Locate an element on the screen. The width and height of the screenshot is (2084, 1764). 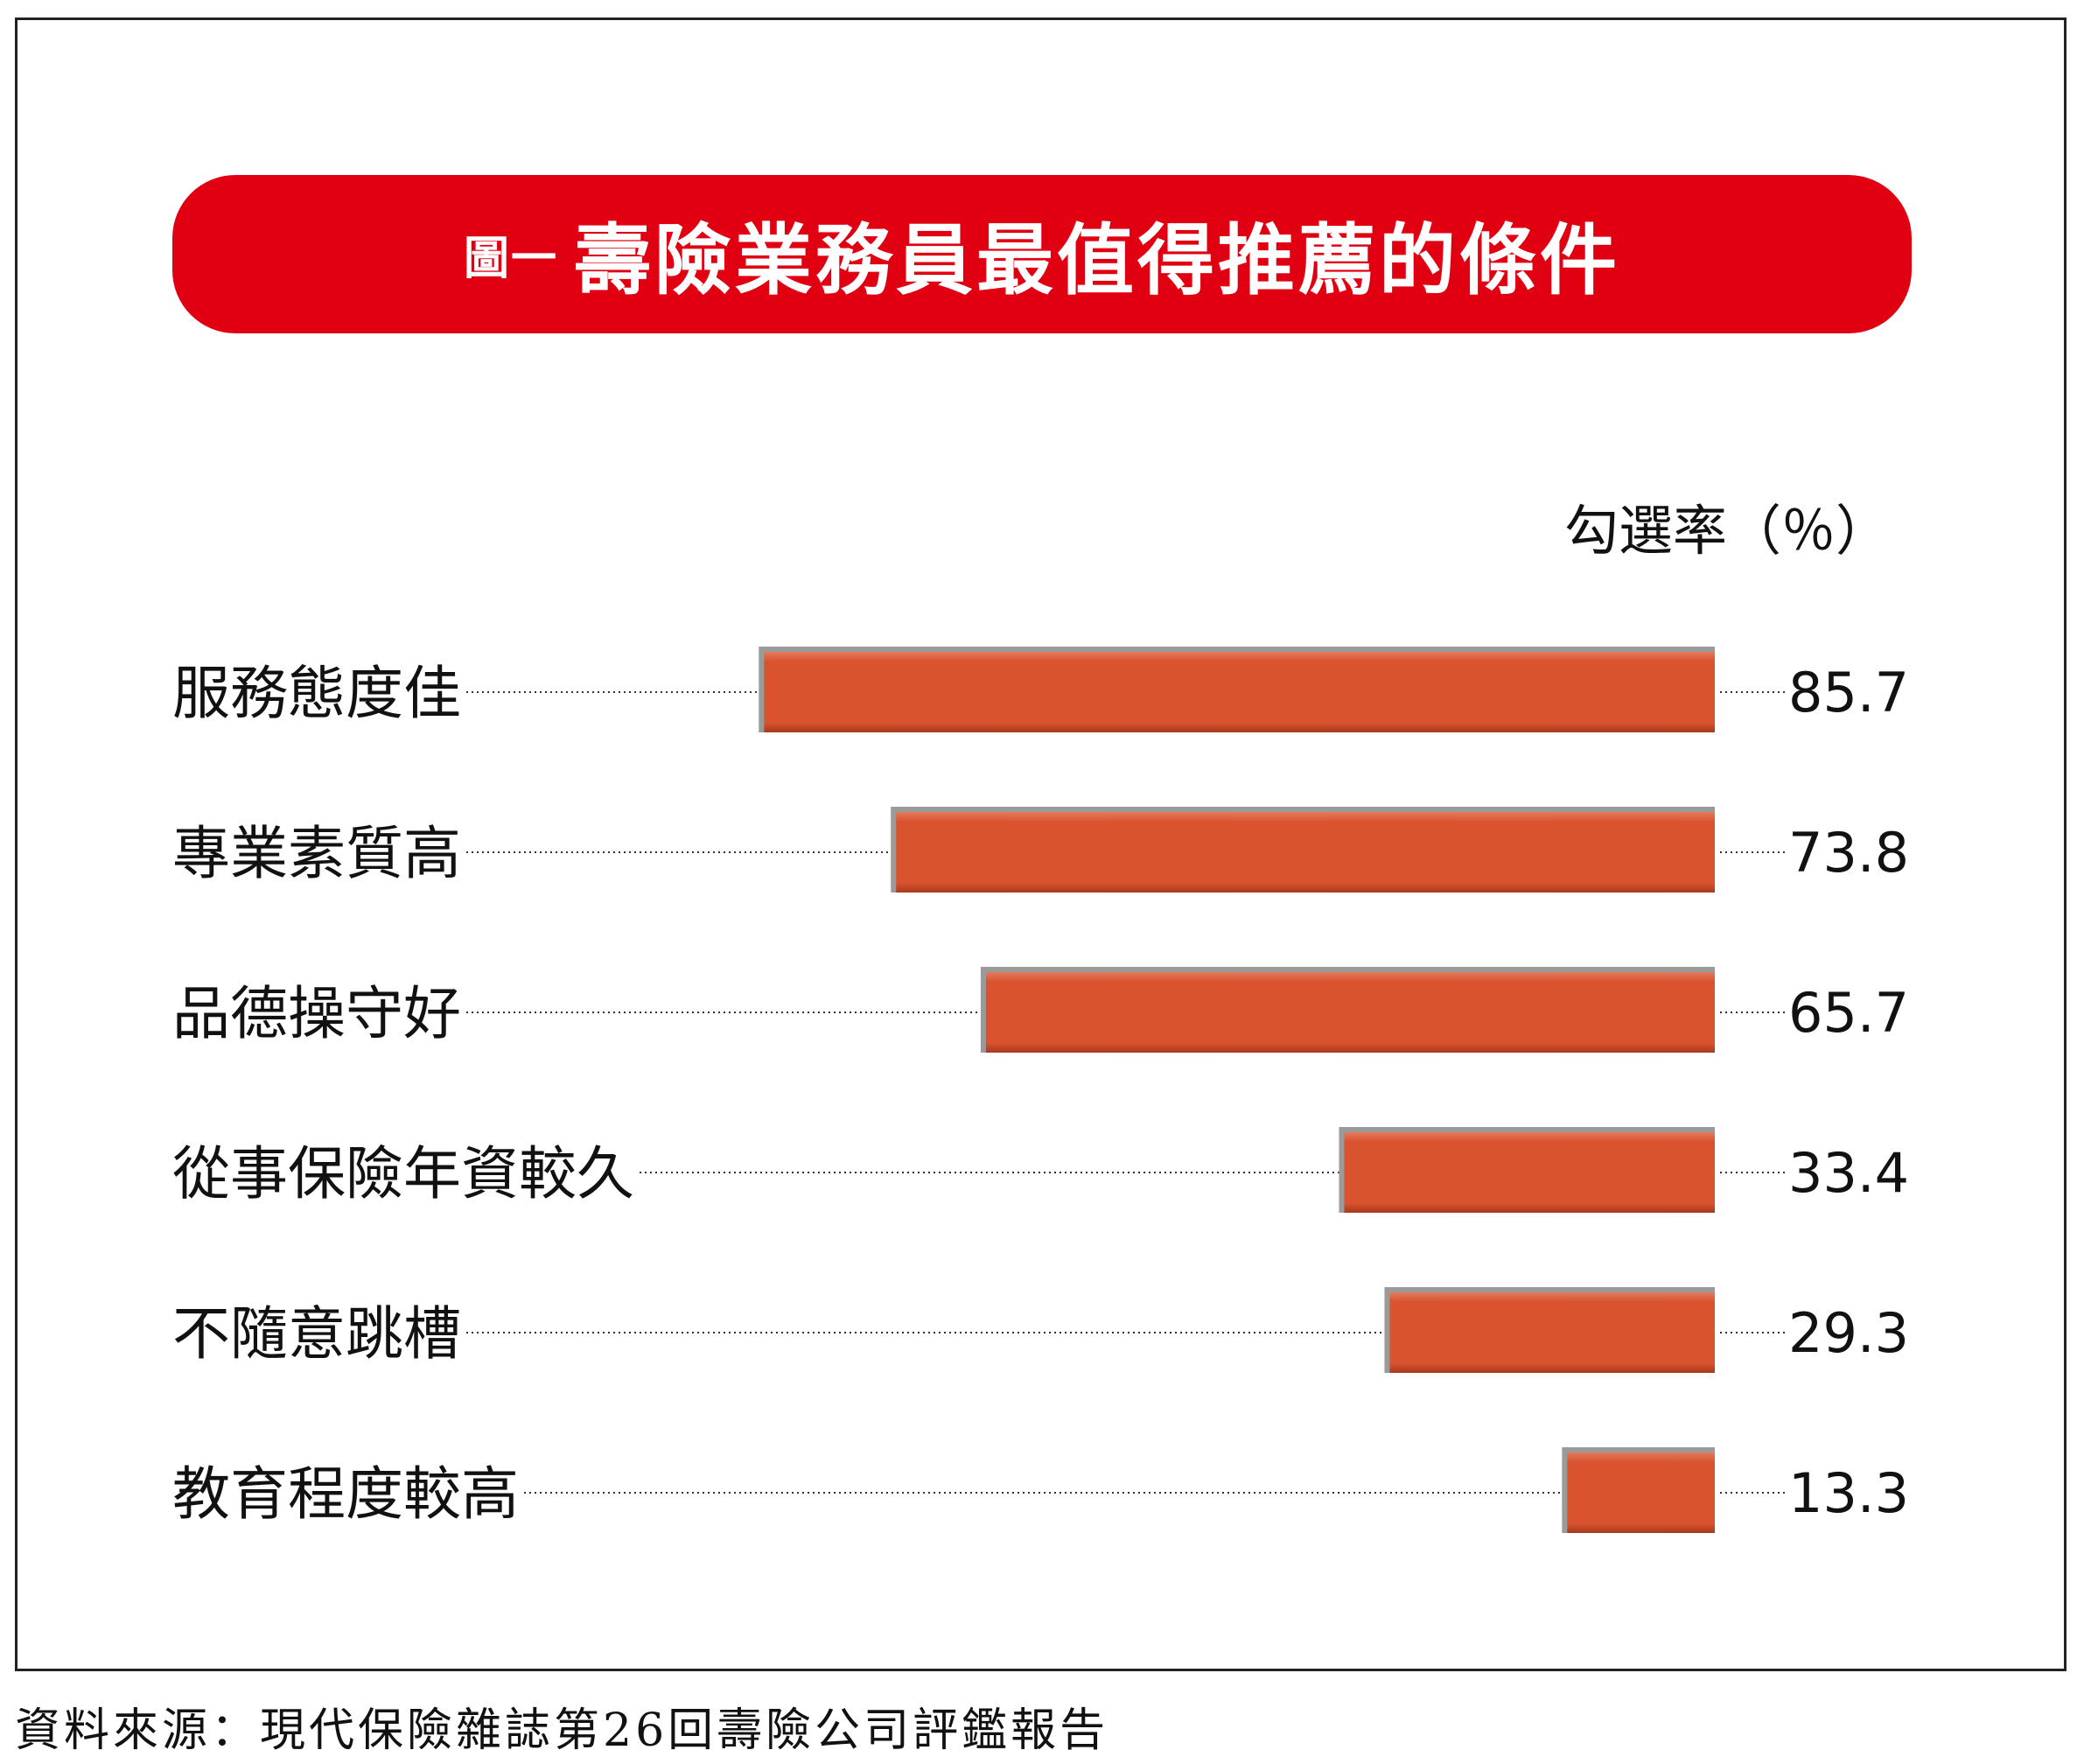
title-banner: 圖一 壽險業務員最值得推薦的條件 is located at coordinates (1042, 254).